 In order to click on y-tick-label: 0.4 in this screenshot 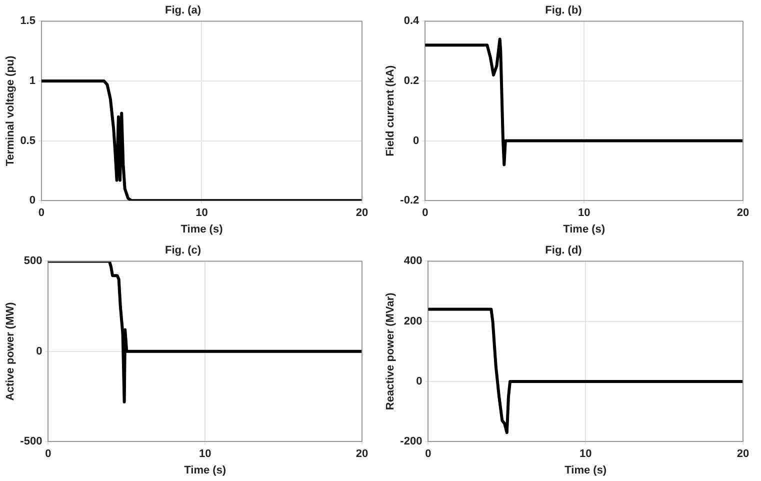, I will do `click(412, 21)`.